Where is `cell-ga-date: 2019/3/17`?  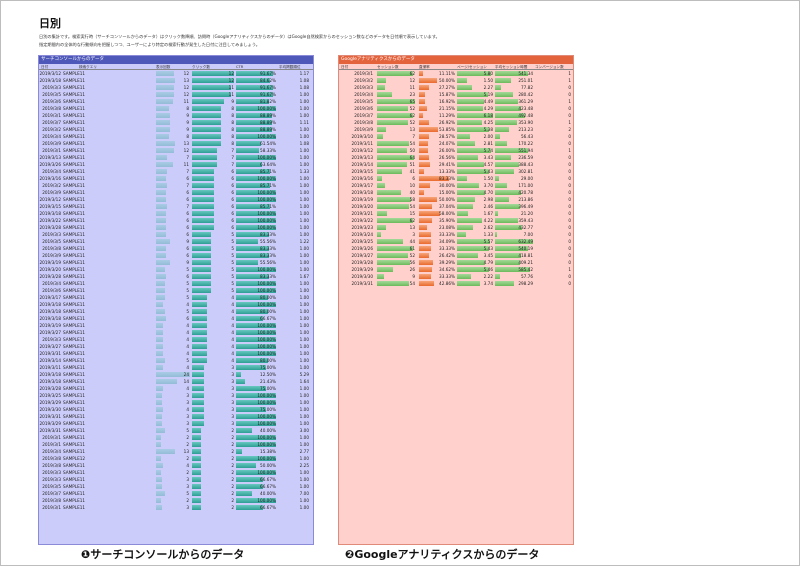 cell-ga-date: 2019/3/17 is located at coordinates (362, 185).